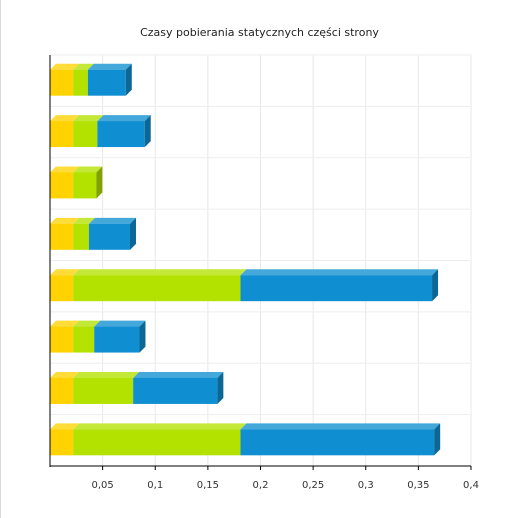  What do you see at coordinates (366, 485) in the screenshot?
I see `x-tick-label: 0,3` at bounding box center [366, 485].